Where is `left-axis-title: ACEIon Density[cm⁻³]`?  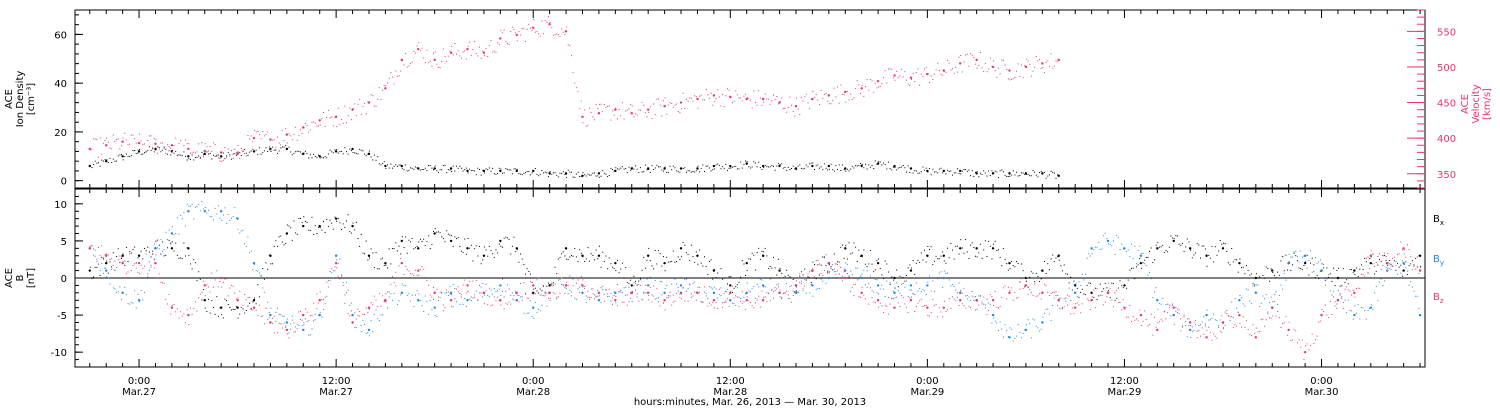
left-axis-title: ACEIon Density[cm⁻³] is located at coordinates (20, 99).